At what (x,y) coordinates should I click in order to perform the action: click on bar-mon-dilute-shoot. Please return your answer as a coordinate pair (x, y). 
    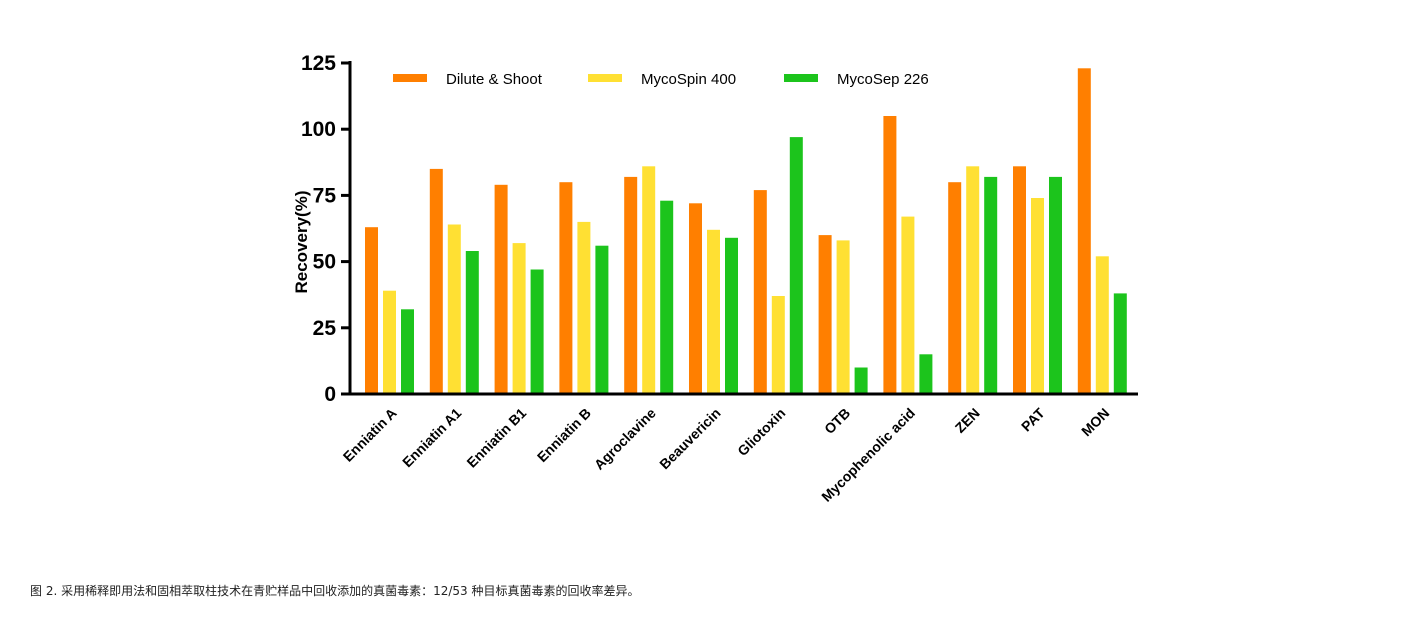
    Looking at the image, I should click on (1084, 231).